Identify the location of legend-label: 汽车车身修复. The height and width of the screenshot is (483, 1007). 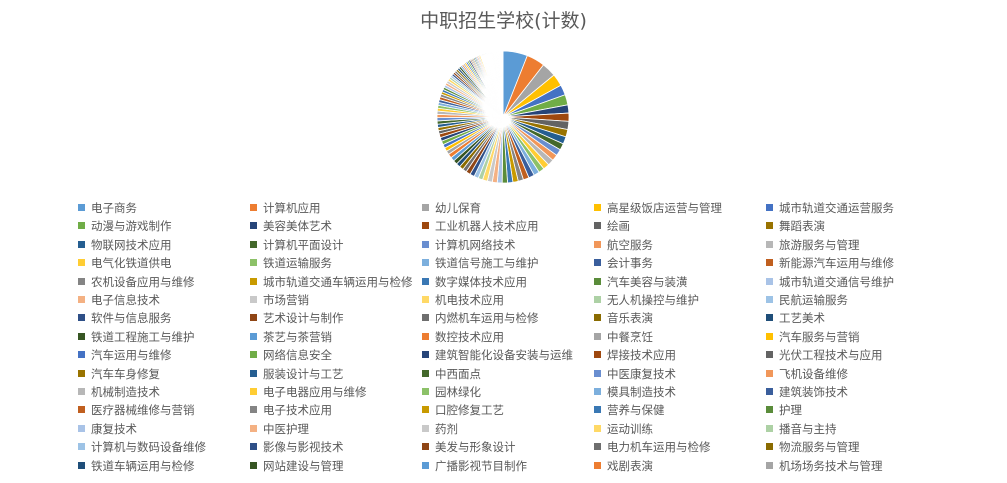
(125, 373).